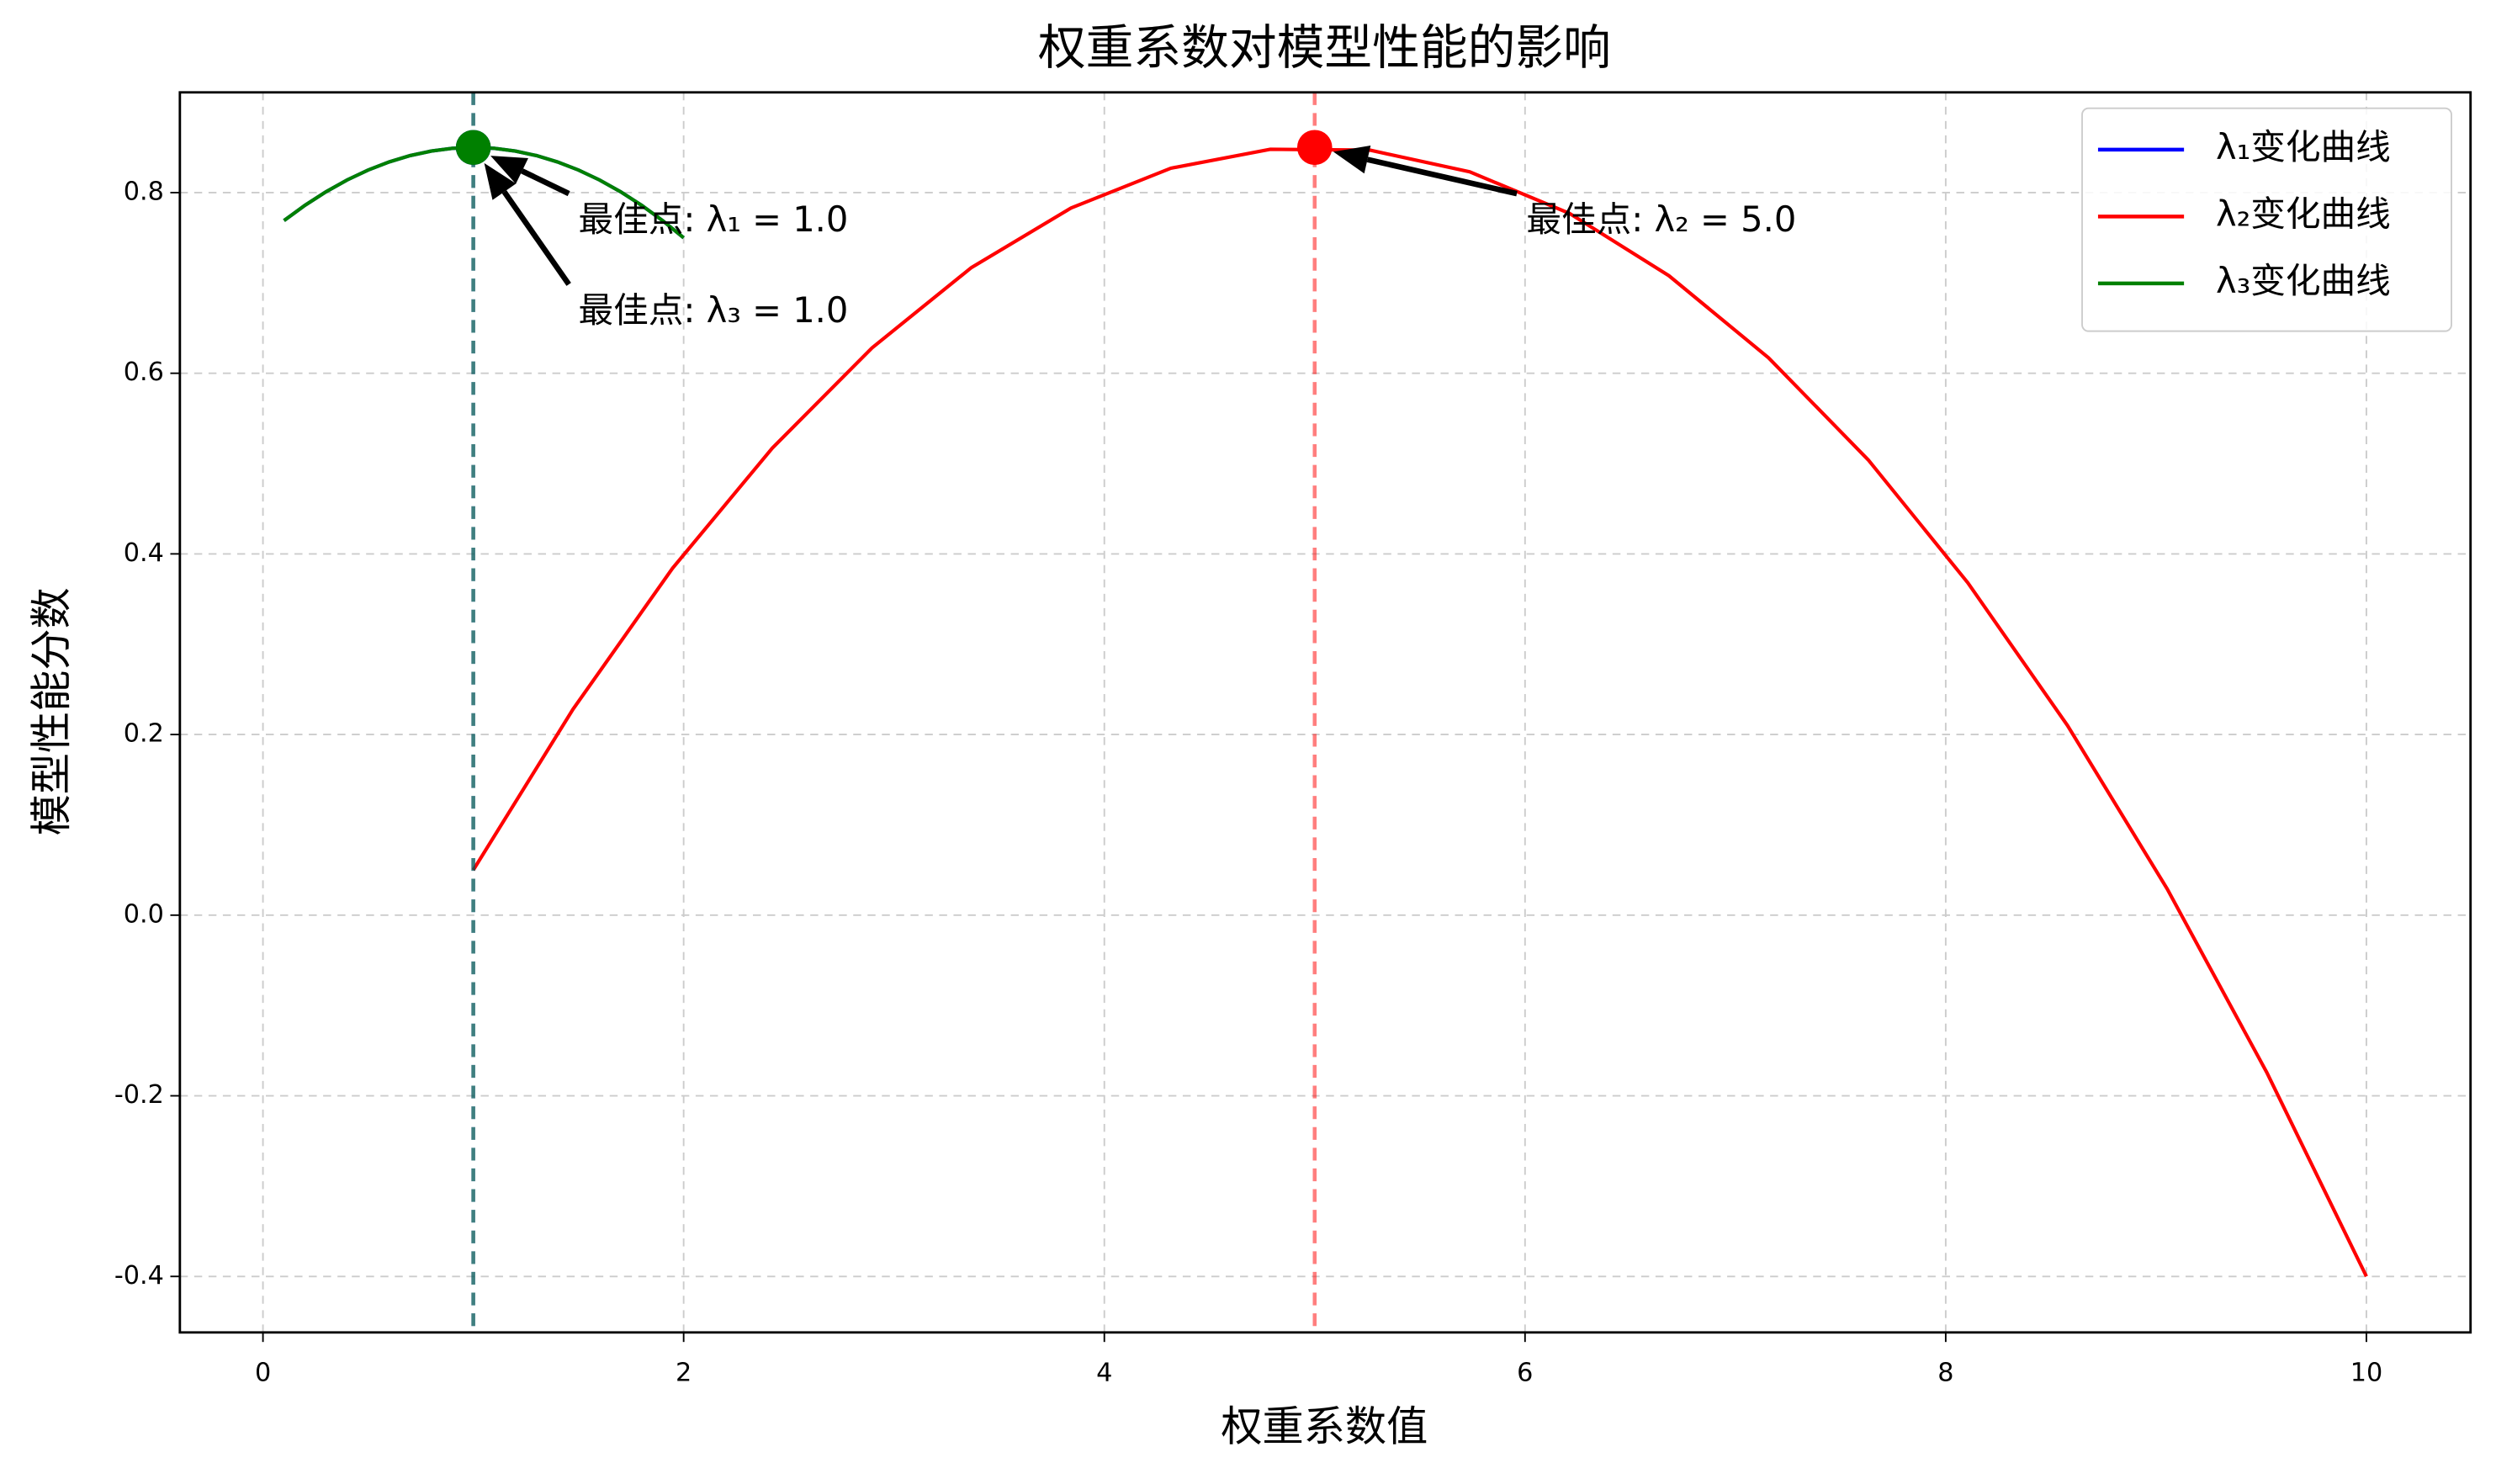 The height and width of the screenshot is (1484, 2496). What do you see at coordinates (1945, 1373) in the screenshot?
I see `x-tick-label: 8` at bounding box center [1945, 1373].